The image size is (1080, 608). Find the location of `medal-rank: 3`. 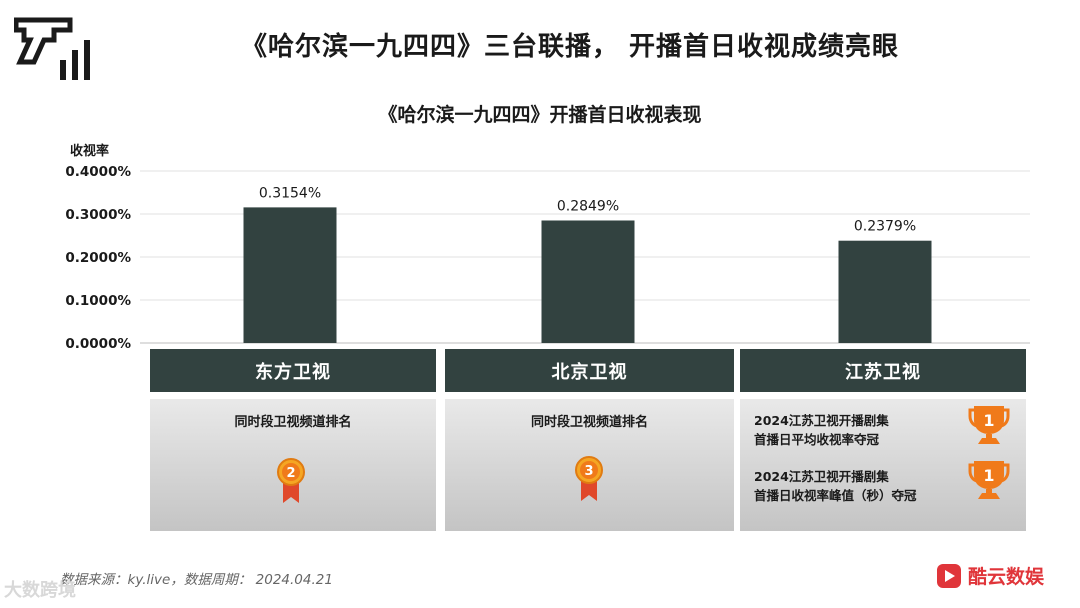

medal-rank: 3 is located at coordinates (588, 471).